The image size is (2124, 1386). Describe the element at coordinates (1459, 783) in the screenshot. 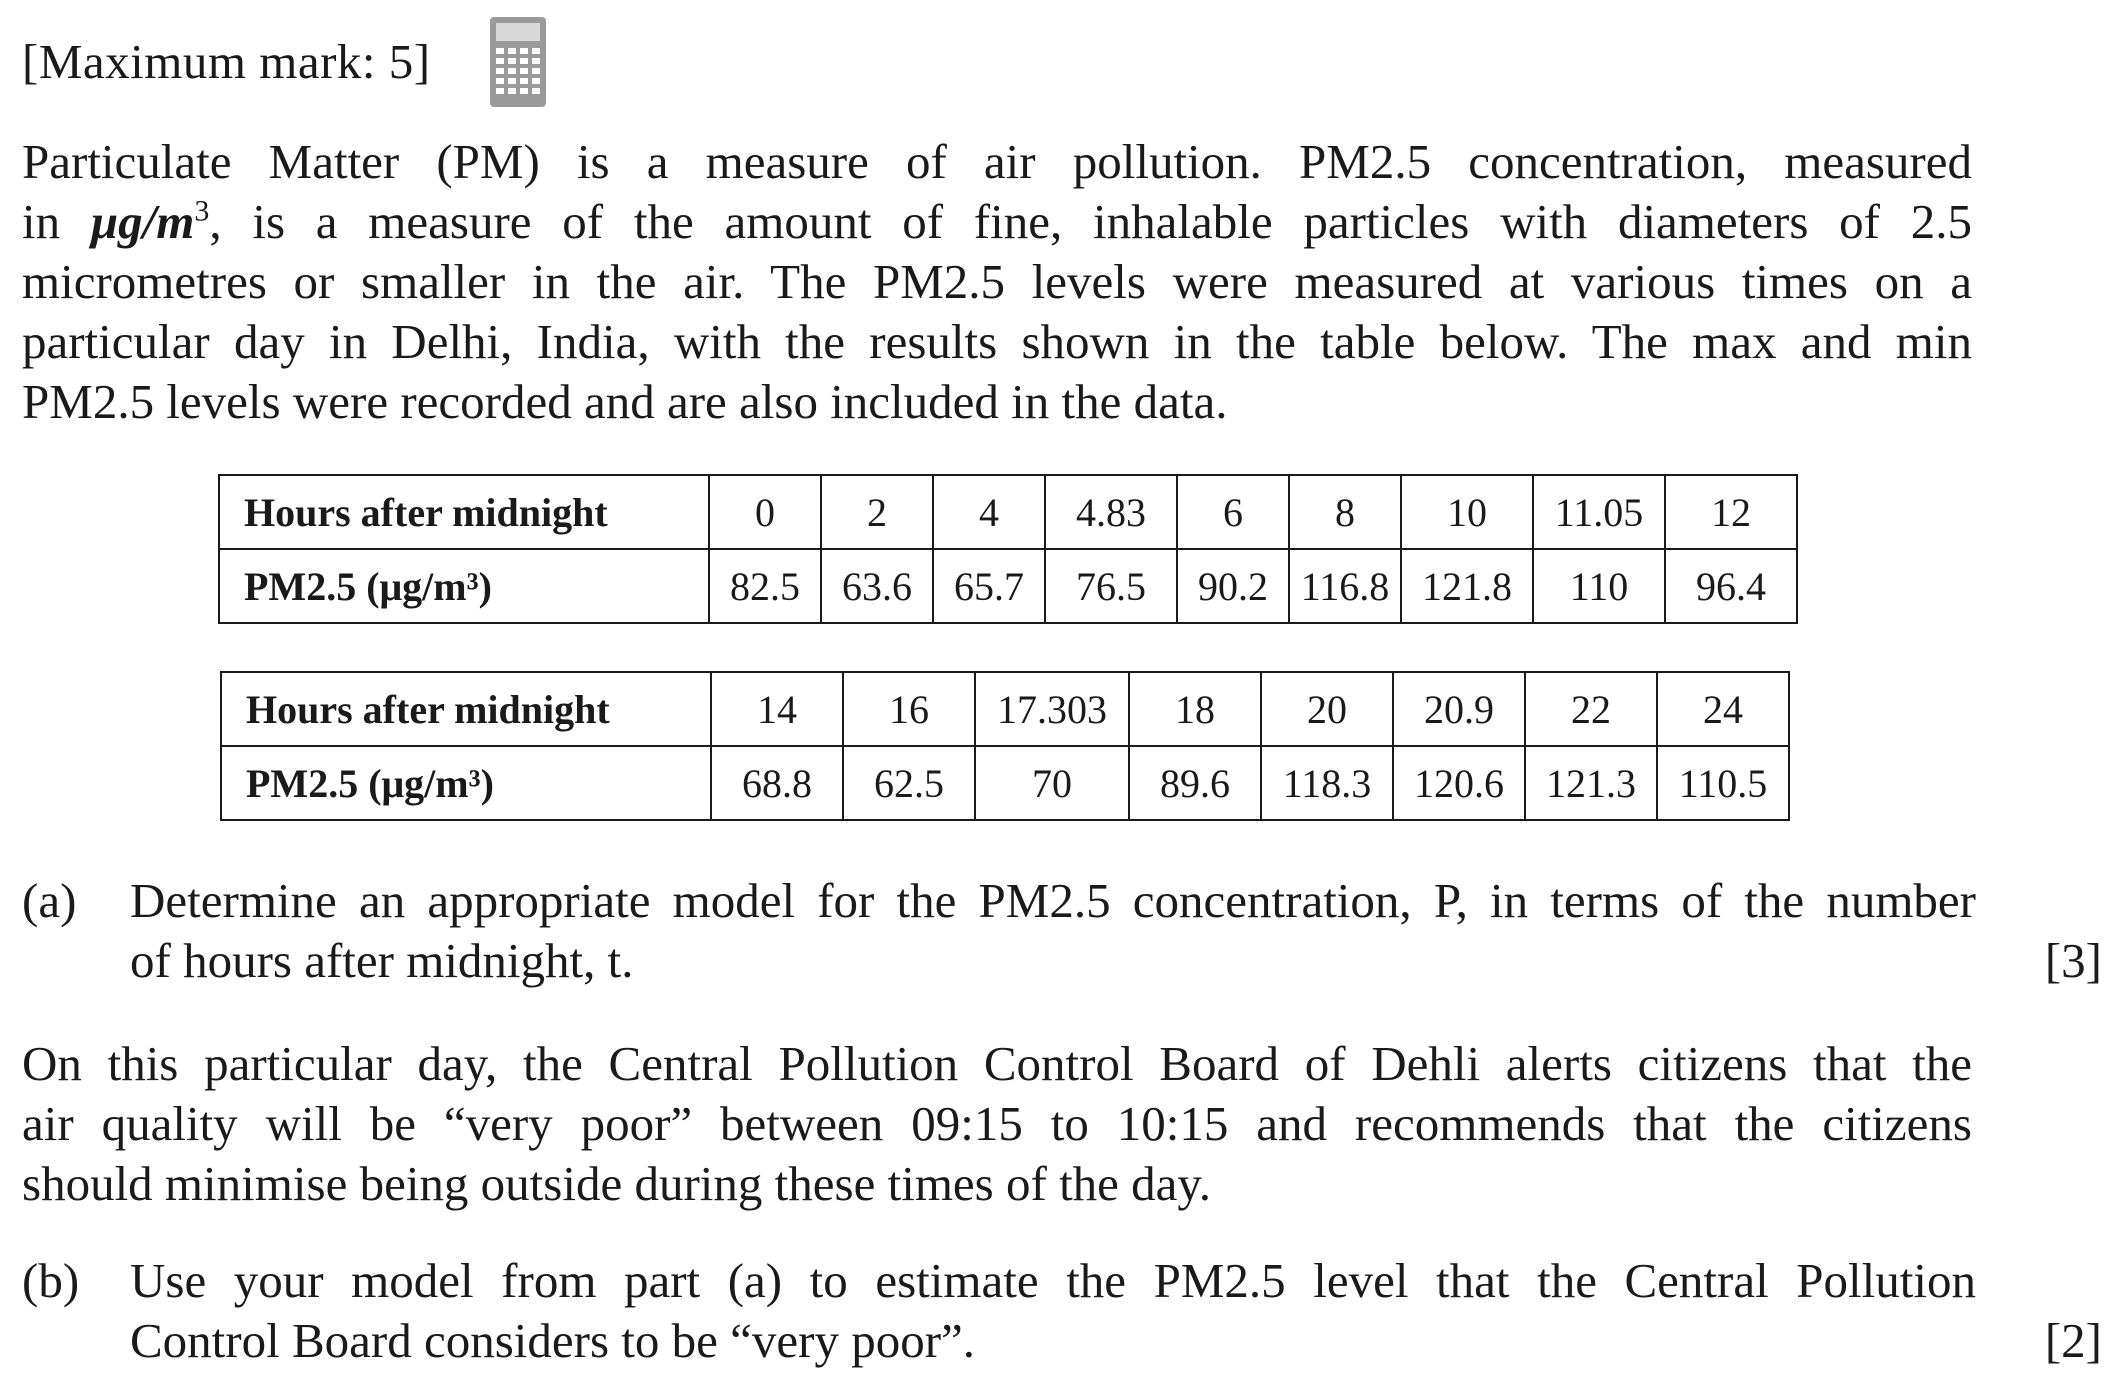

I see `pm-cell: 120.6` at that location.